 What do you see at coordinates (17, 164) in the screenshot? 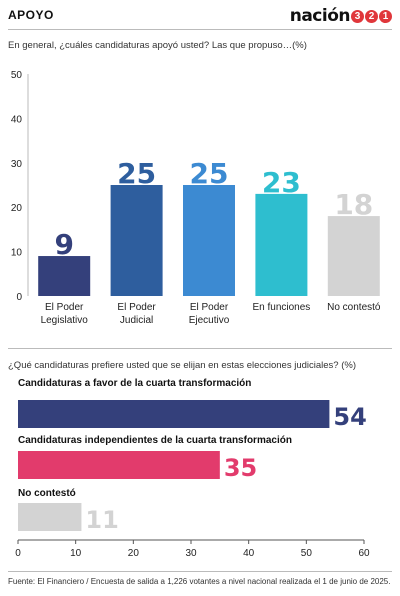
I see `y-tick-label: 30` at bounding box center [17, 164].